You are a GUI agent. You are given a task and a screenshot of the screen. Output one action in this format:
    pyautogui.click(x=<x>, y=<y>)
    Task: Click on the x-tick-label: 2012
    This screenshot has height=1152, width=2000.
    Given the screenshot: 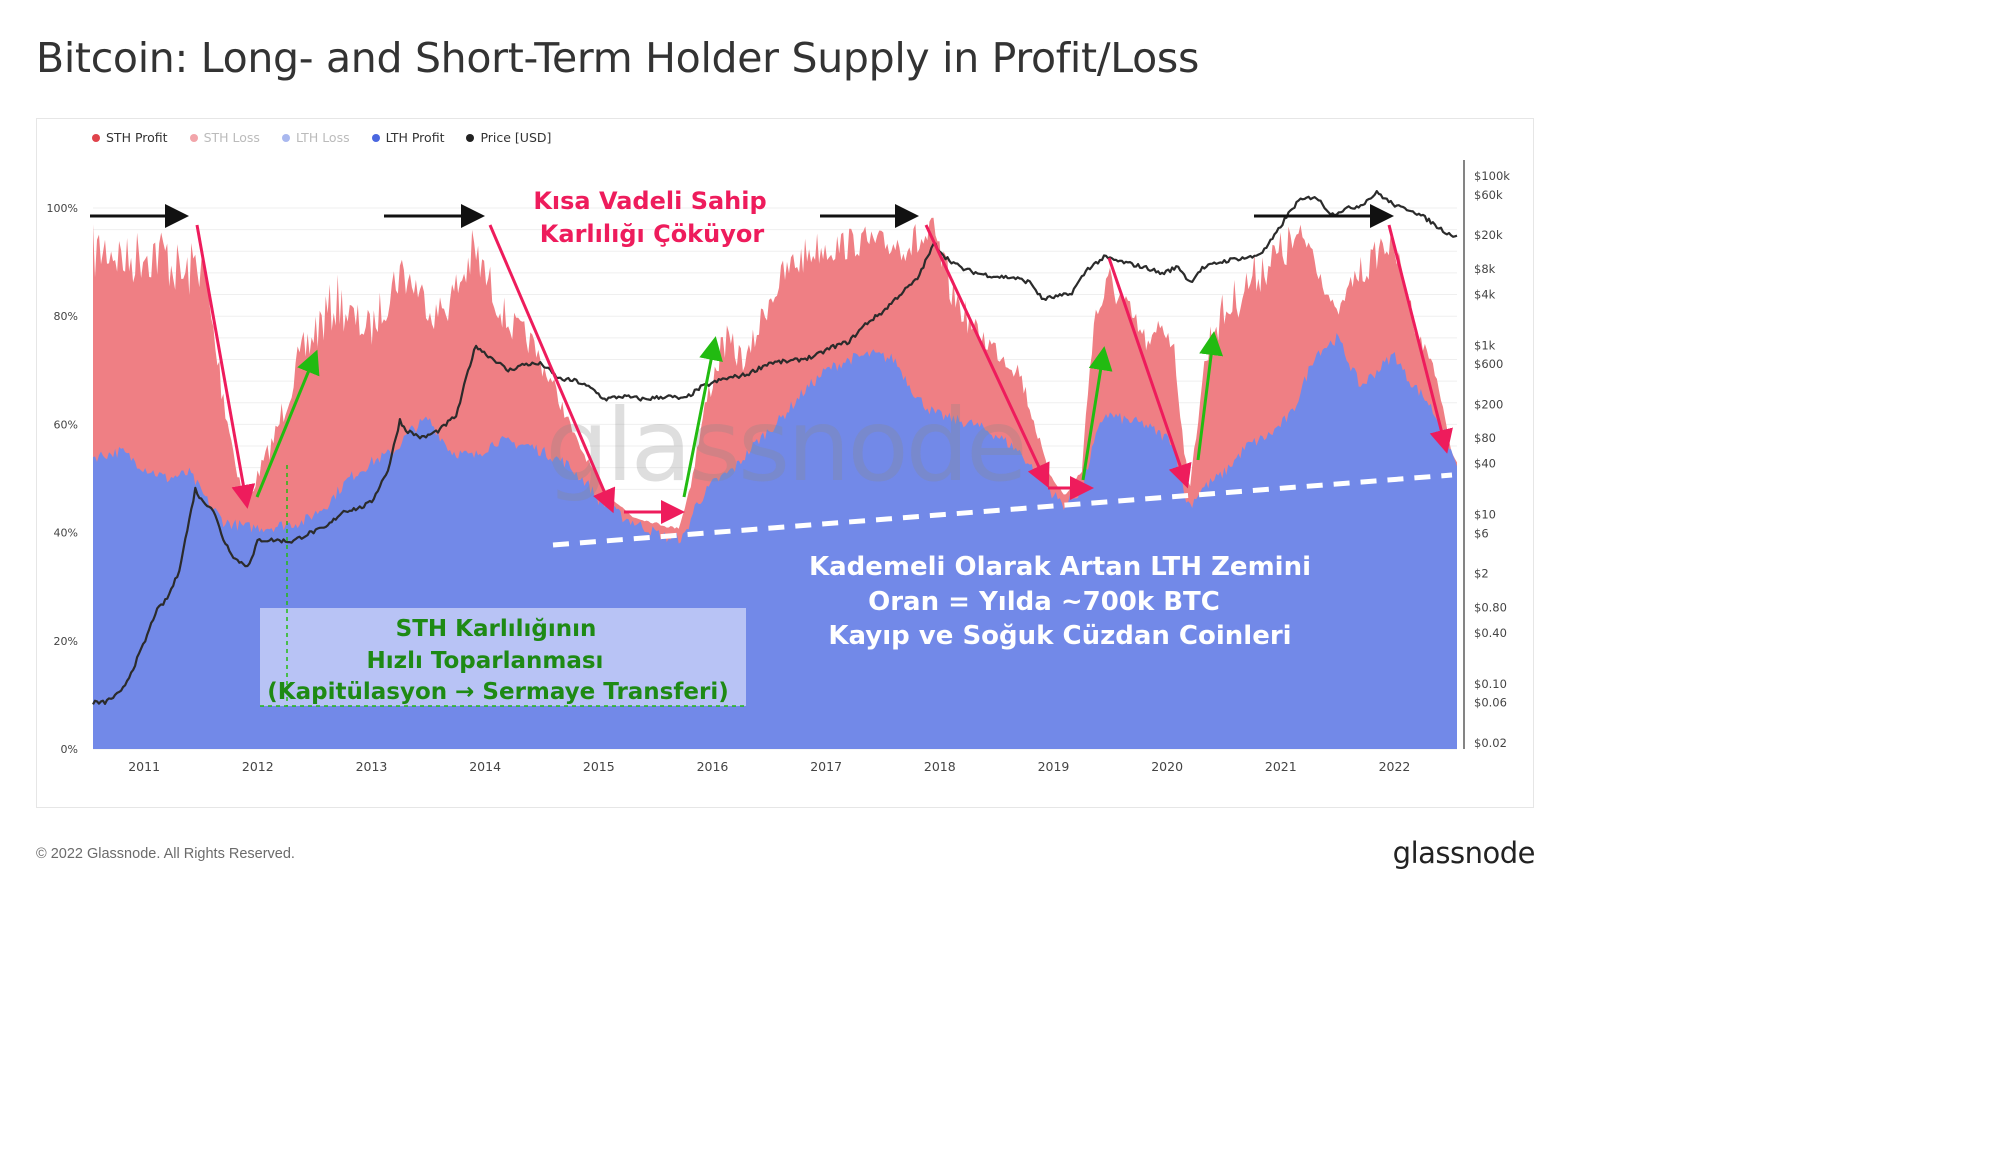 What is the action you would take?
    pyautogui.click(x=258, y=766)
    